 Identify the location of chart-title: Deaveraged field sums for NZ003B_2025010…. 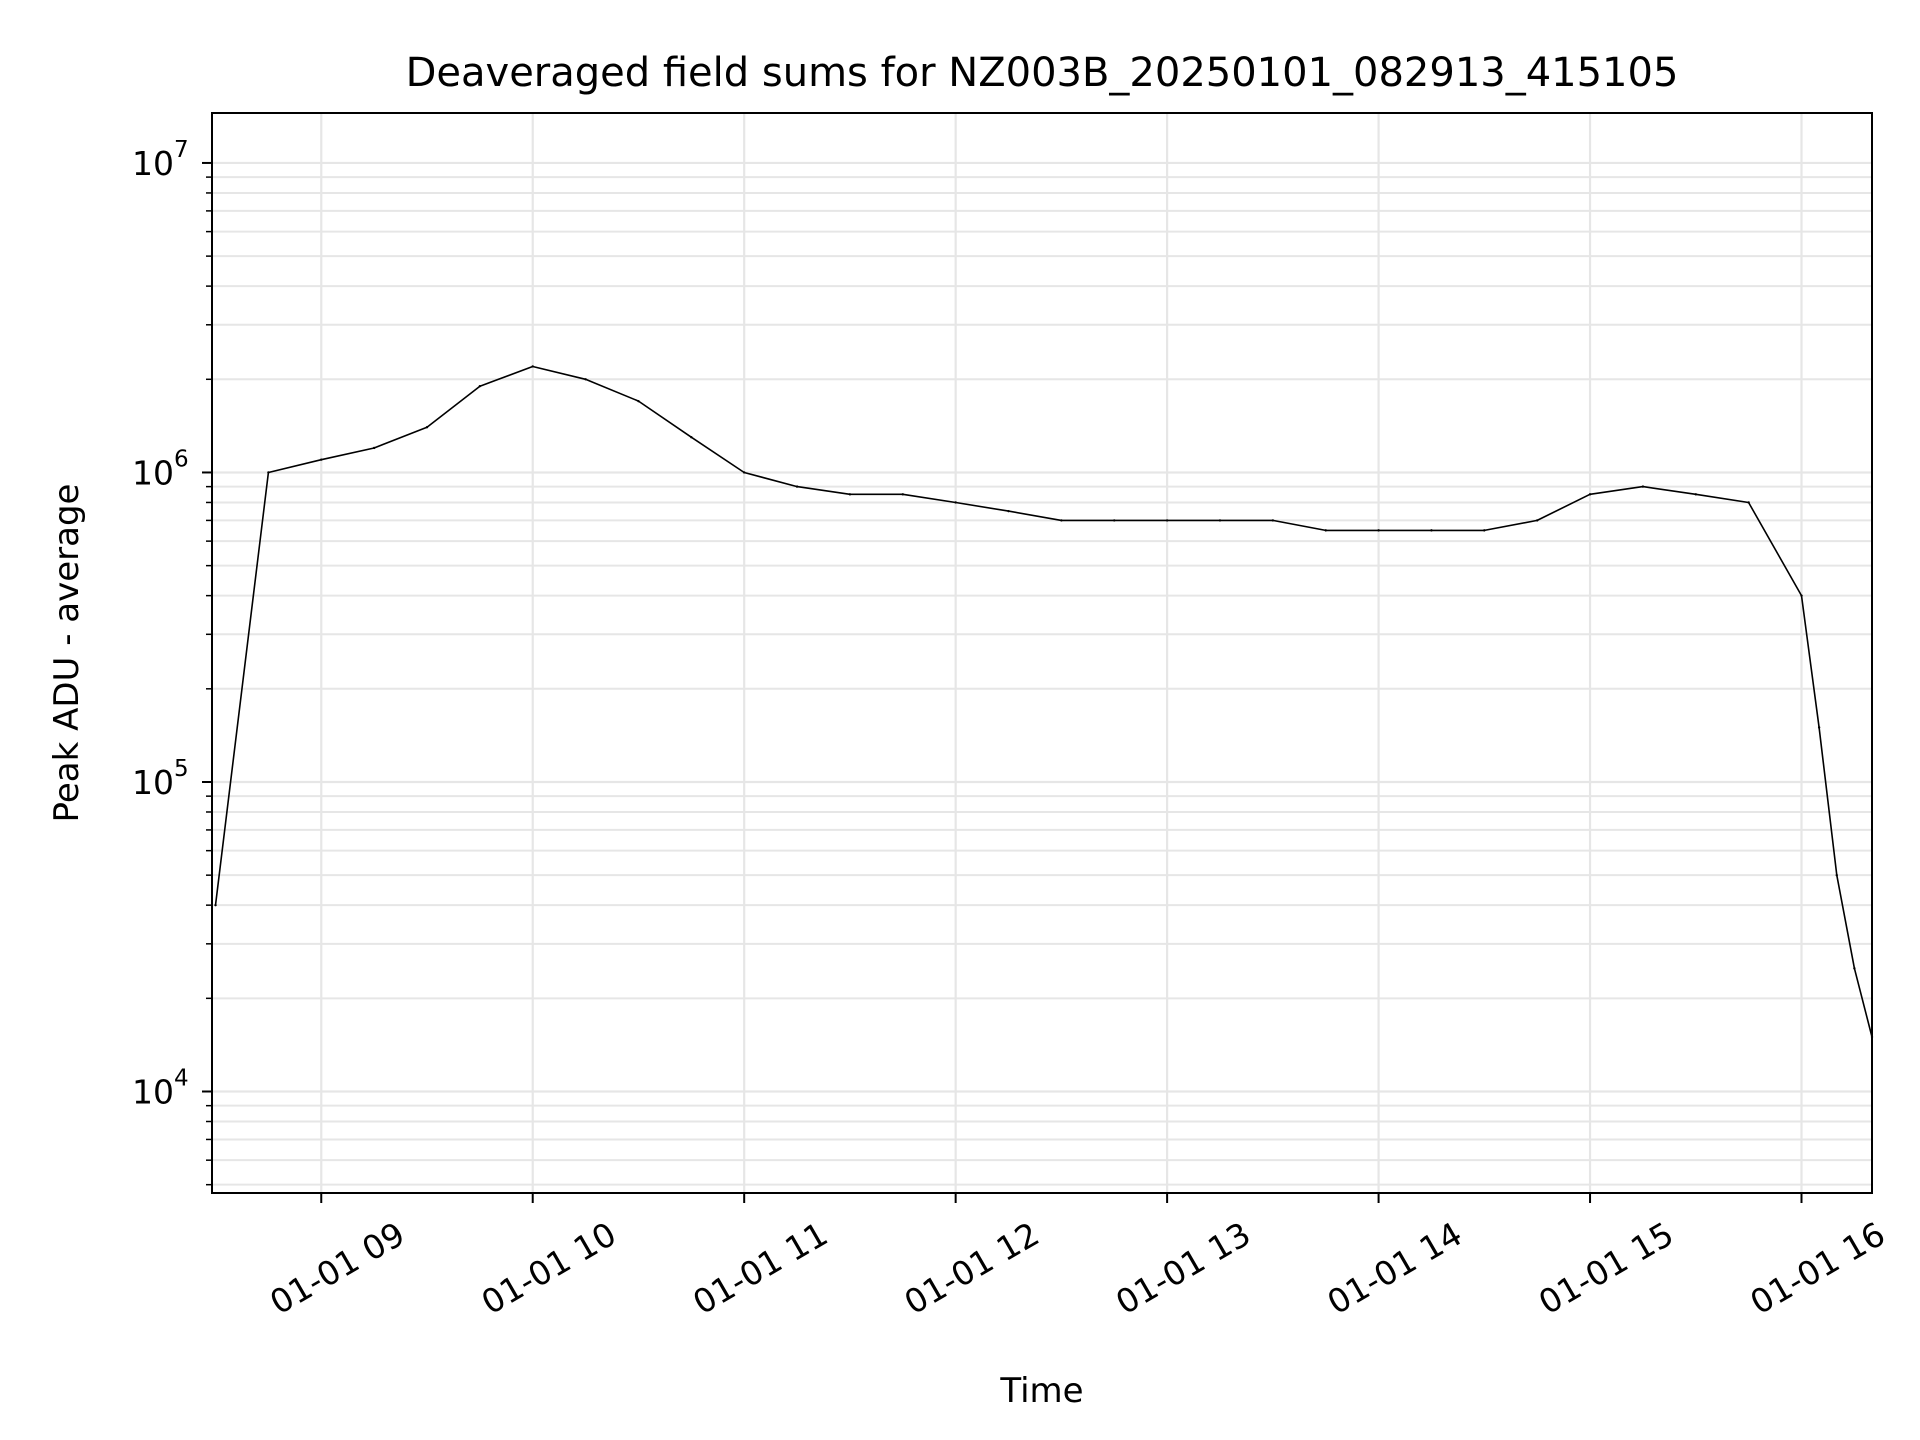
(1042, 73).